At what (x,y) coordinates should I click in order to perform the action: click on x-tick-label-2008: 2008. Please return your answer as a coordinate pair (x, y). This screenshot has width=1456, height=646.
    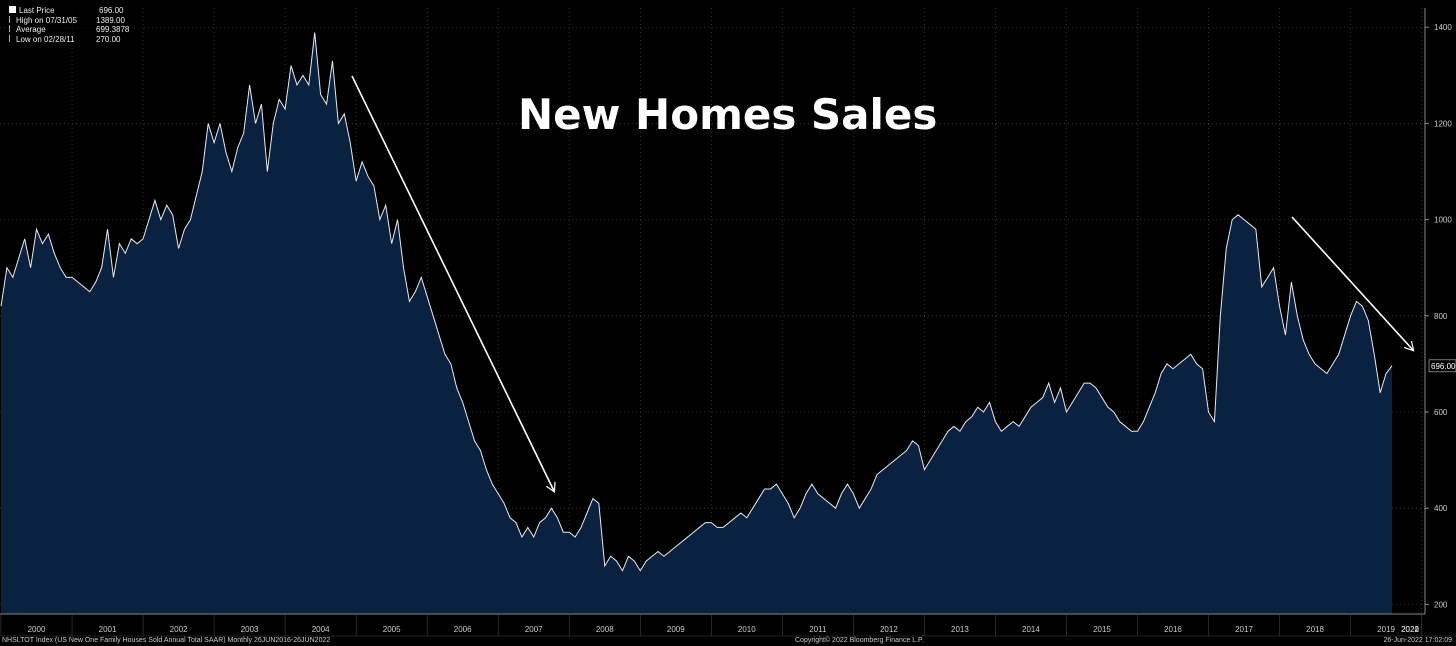
    Looking at the image, I should click on (605, 629).